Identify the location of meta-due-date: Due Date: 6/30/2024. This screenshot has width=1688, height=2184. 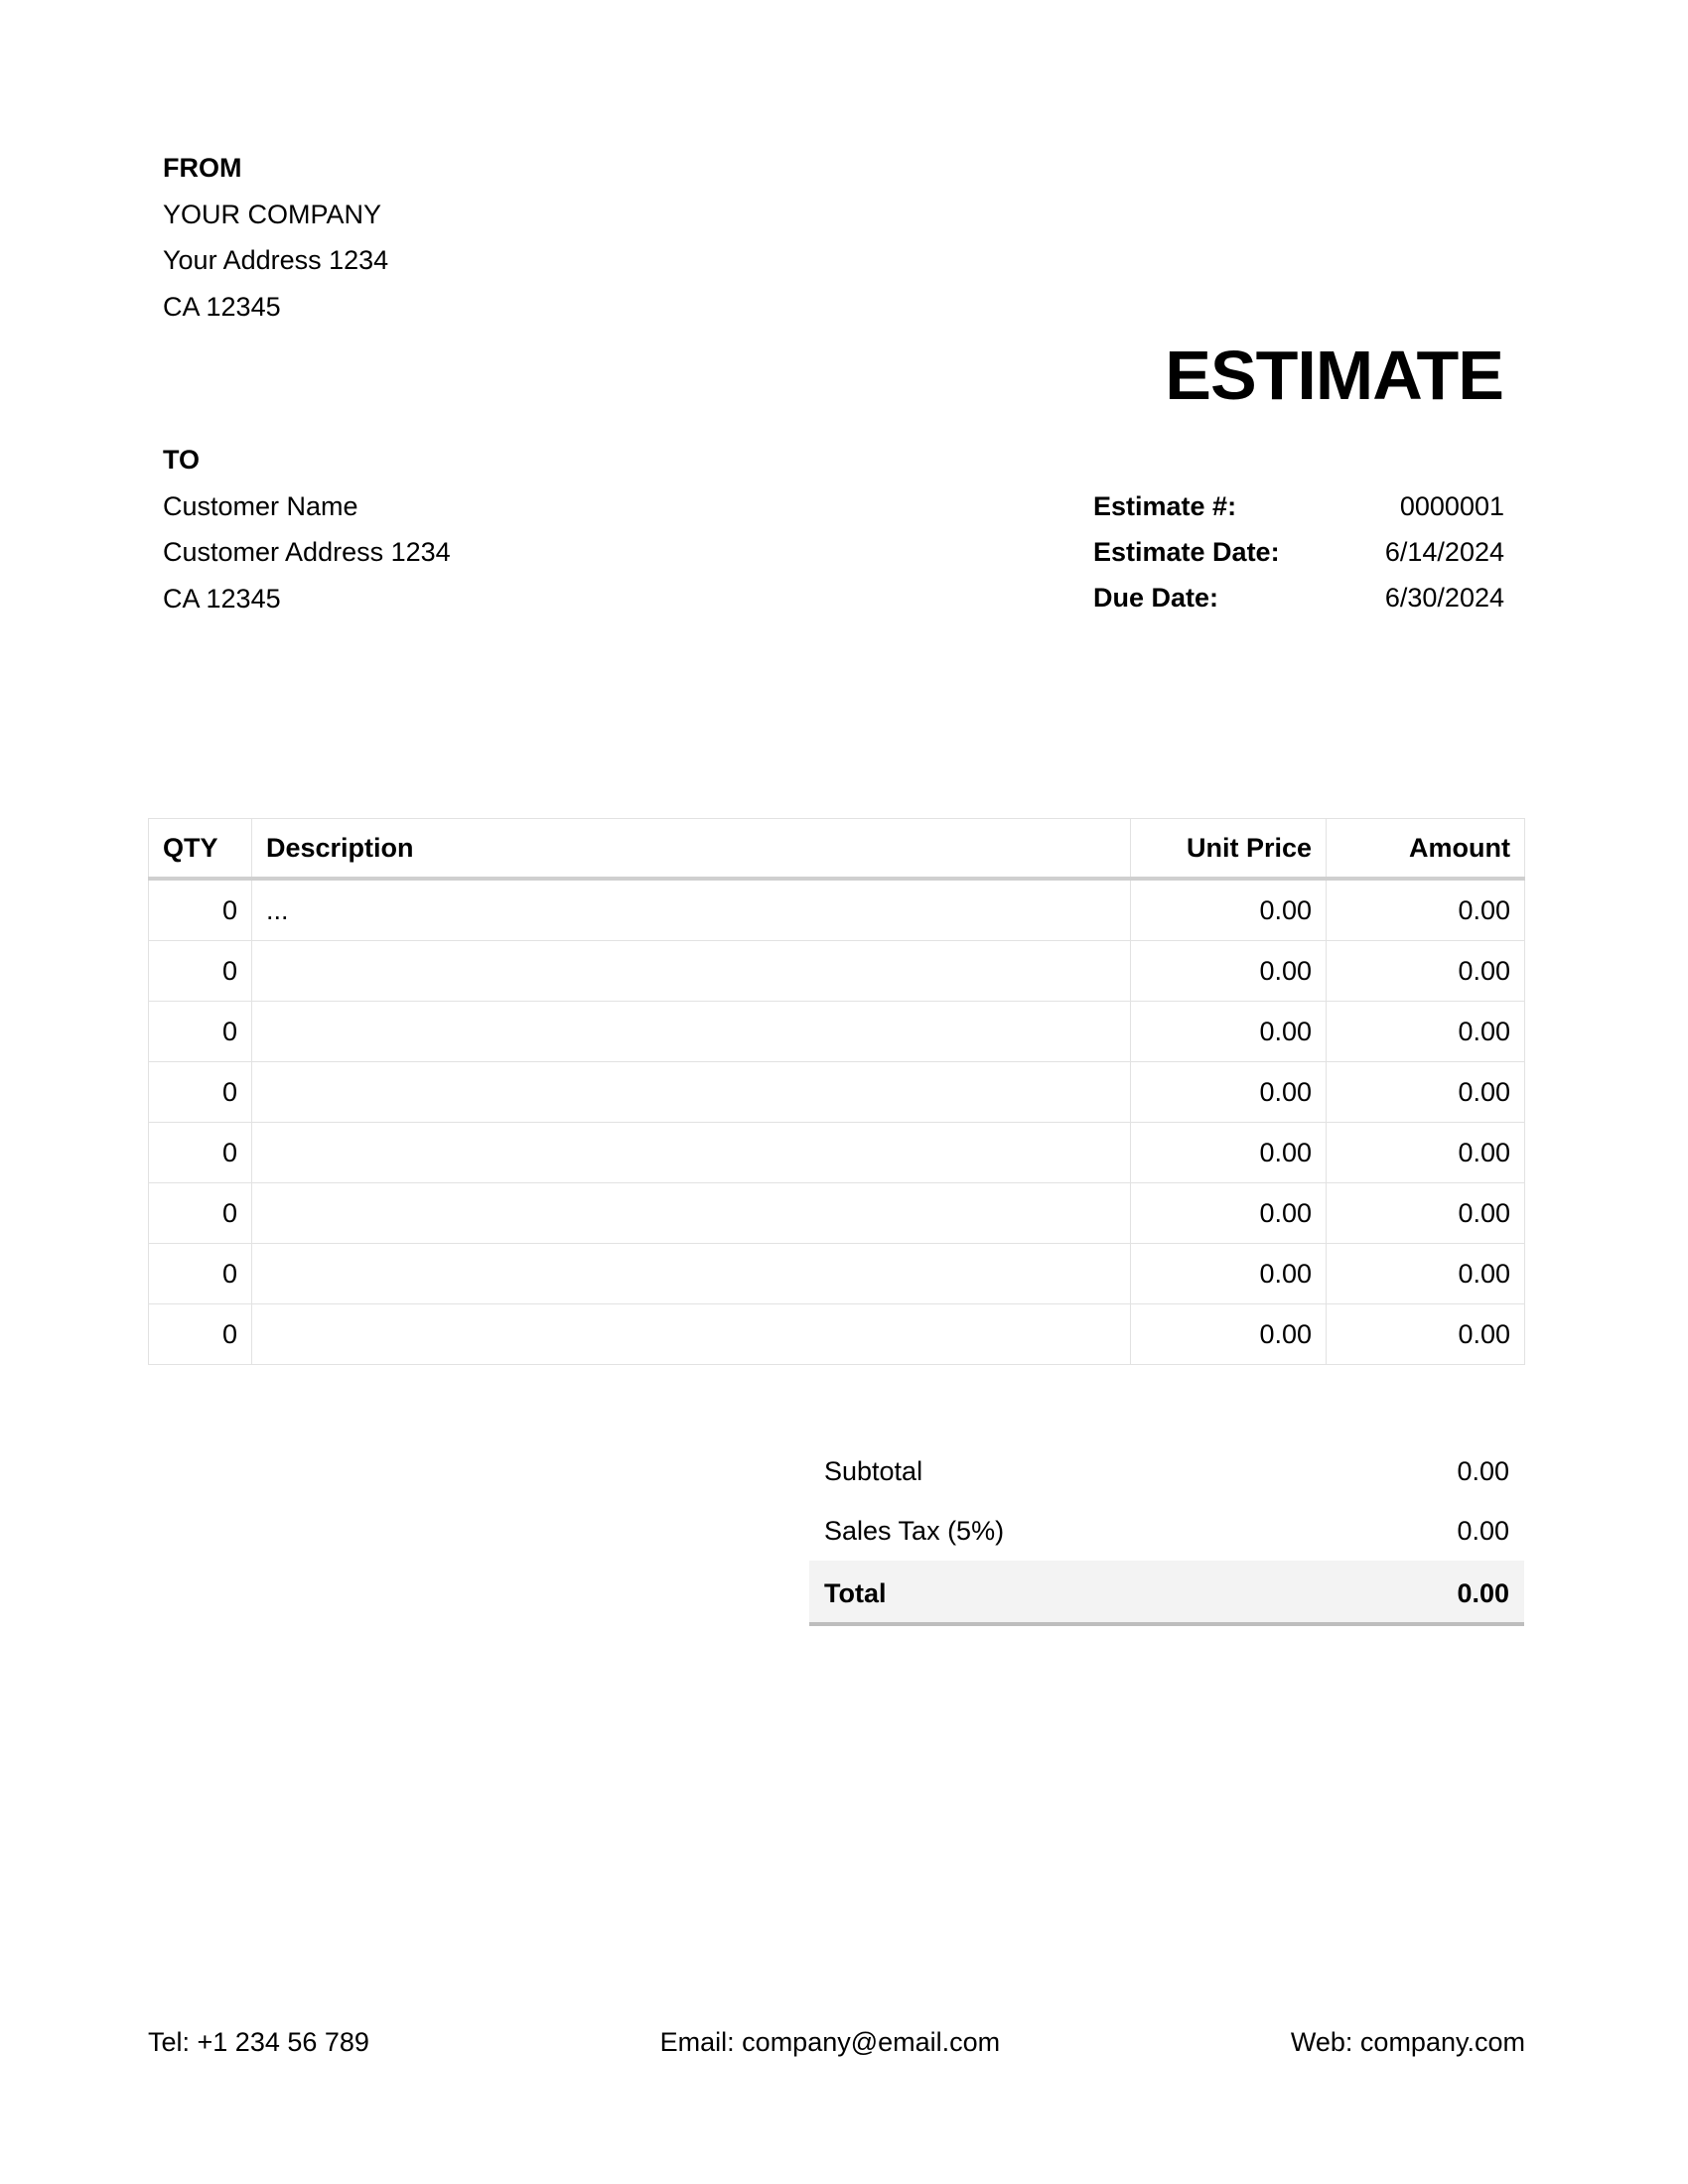
(1298, 597).